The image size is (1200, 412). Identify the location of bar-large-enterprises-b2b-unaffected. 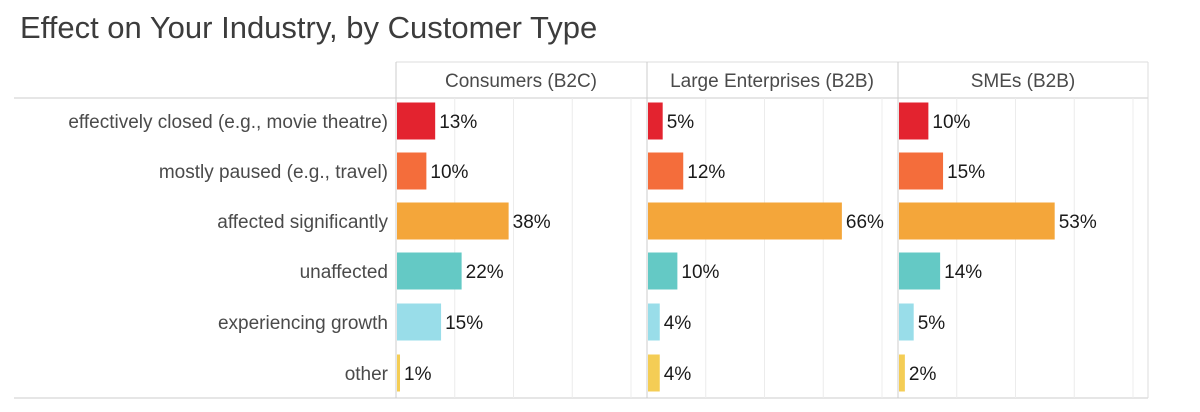
(663, 271).